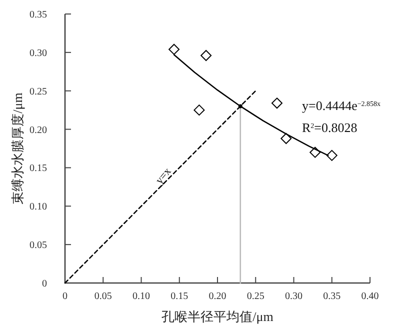  Describe the element at coordinates (255, 296) in the screenshot. I see `x-tick-label: 0.25` at that location.